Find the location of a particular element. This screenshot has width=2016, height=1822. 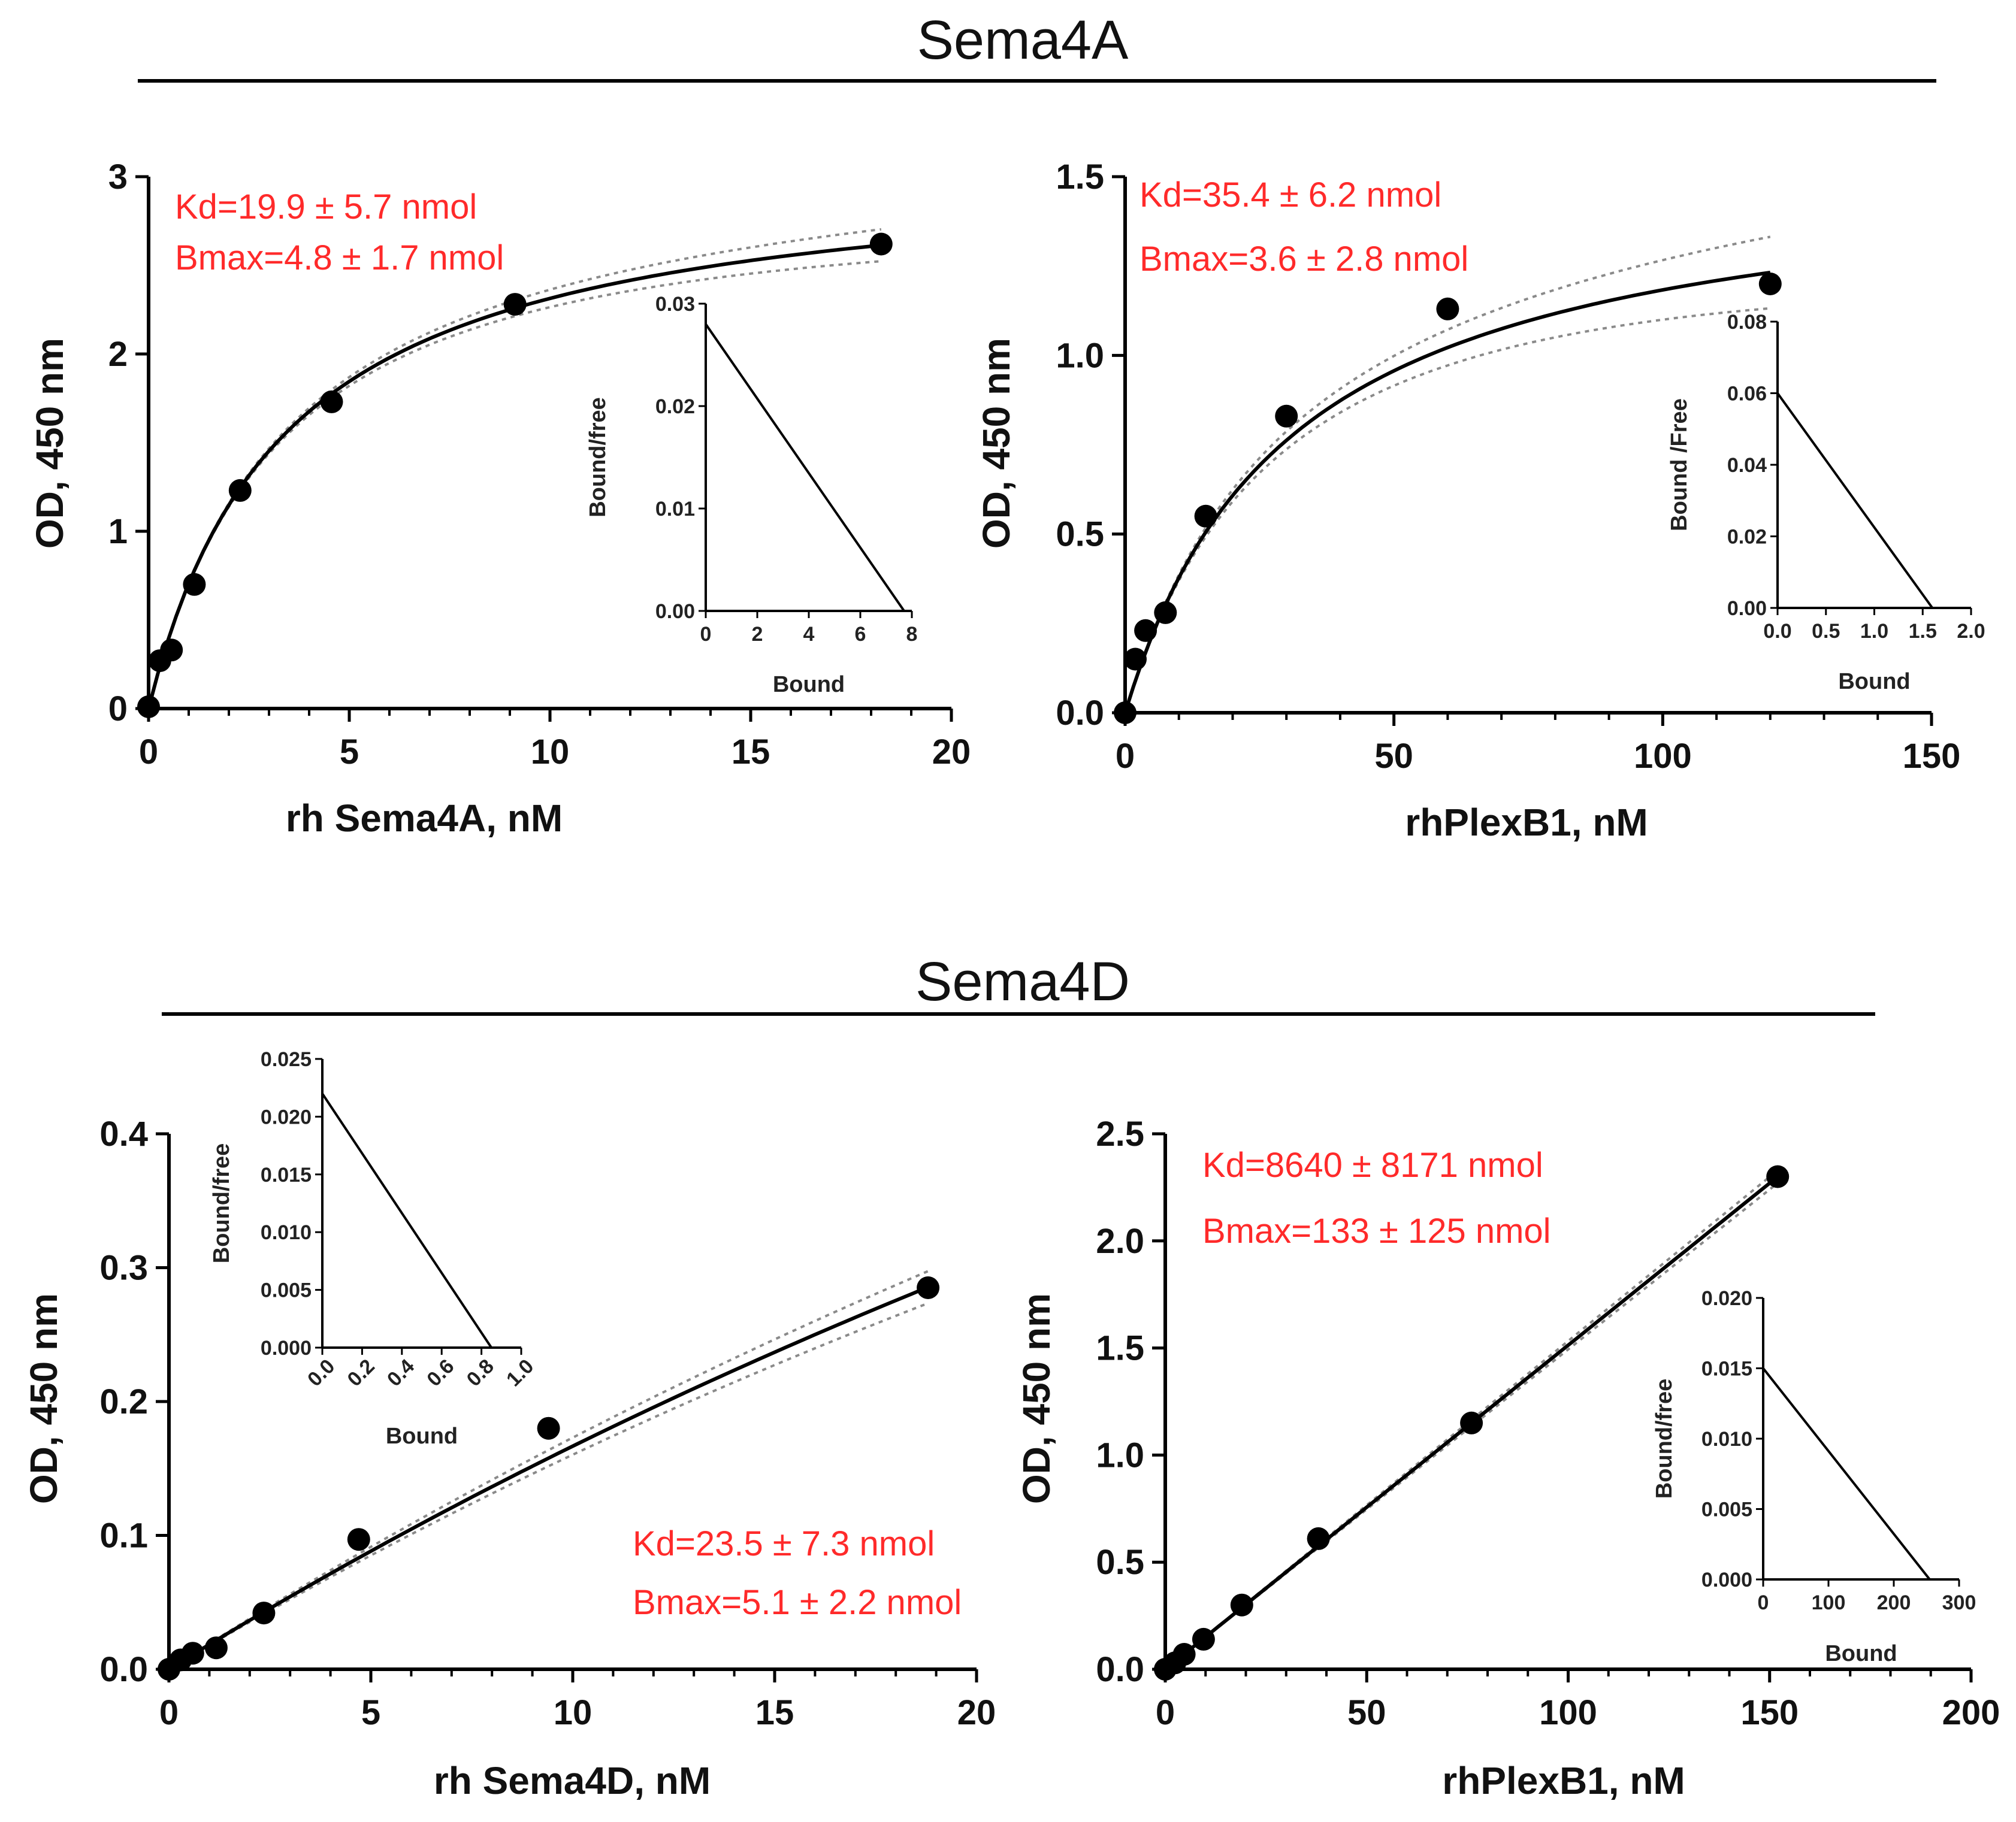

y-tick-label: 2.0 is located at coordinates (1120, 1242).